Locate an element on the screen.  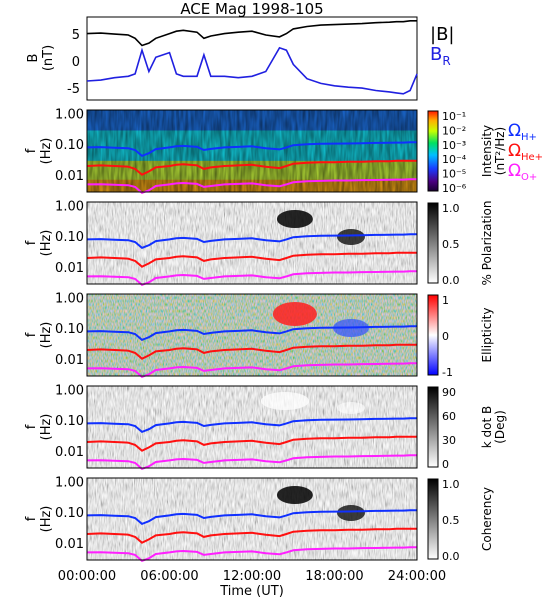
time-tick: 24:00:00 is located at coordinates (417, 576).